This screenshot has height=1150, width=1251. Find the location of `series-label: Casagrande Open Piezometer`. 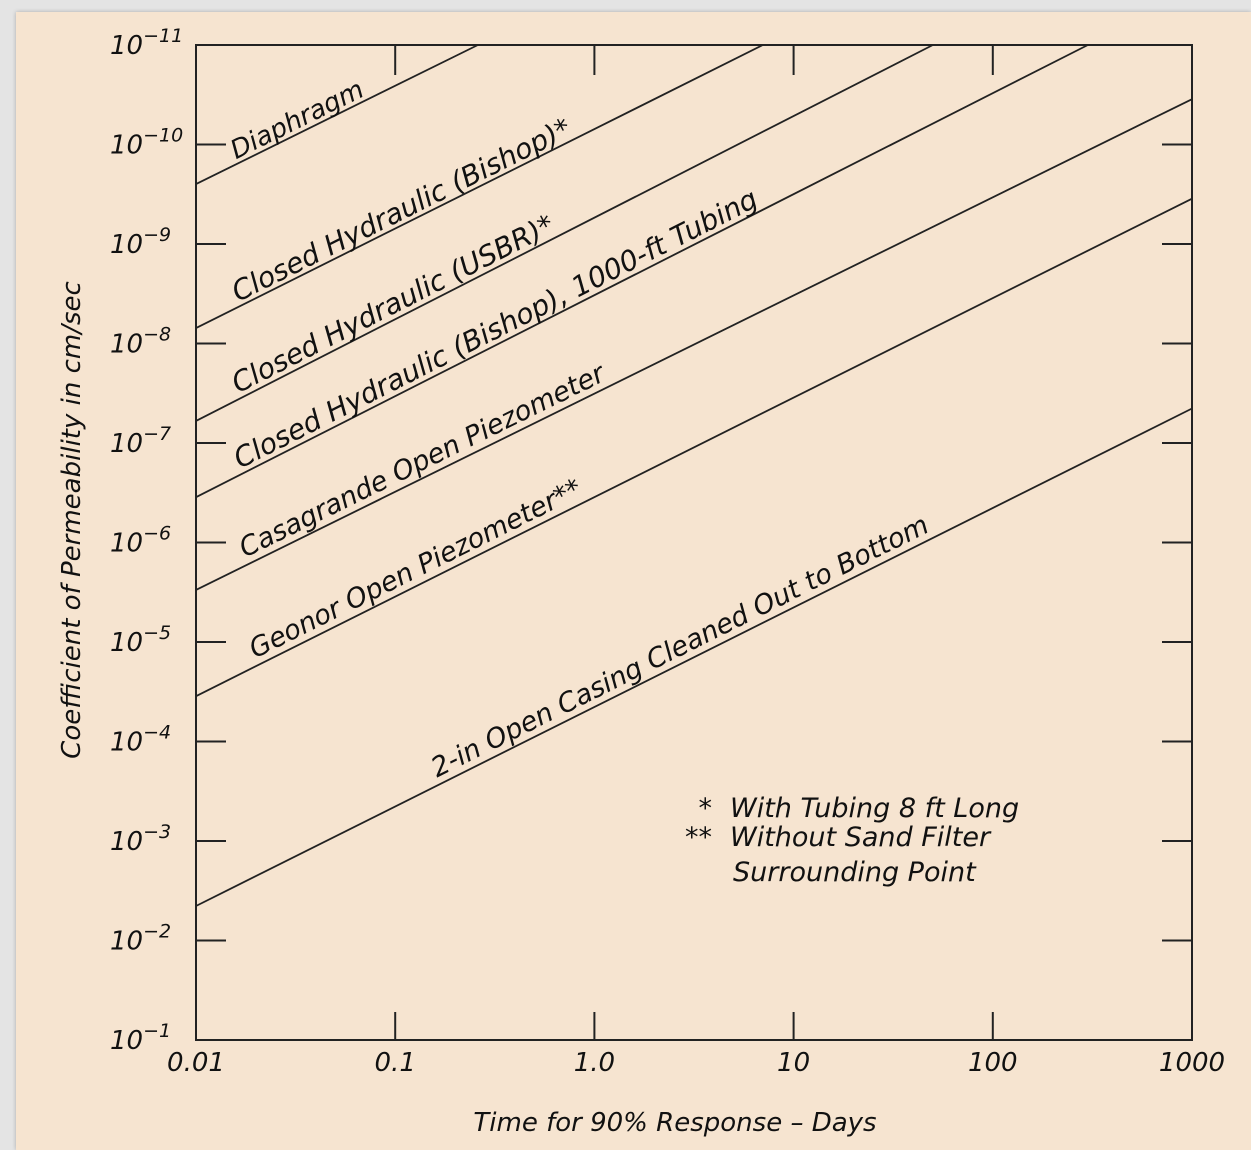

series-label: Casagrande Open Piezometer is located at coordinates (422, 460).